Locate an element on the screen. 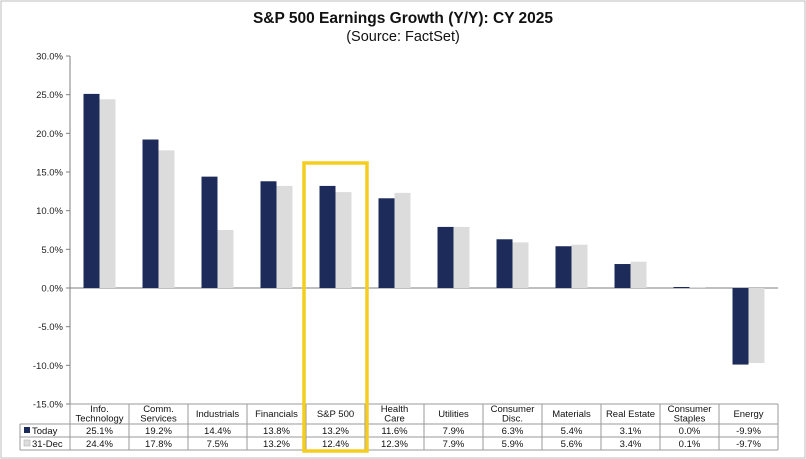  category-label: Industrials is located at coordinates (218, 414).